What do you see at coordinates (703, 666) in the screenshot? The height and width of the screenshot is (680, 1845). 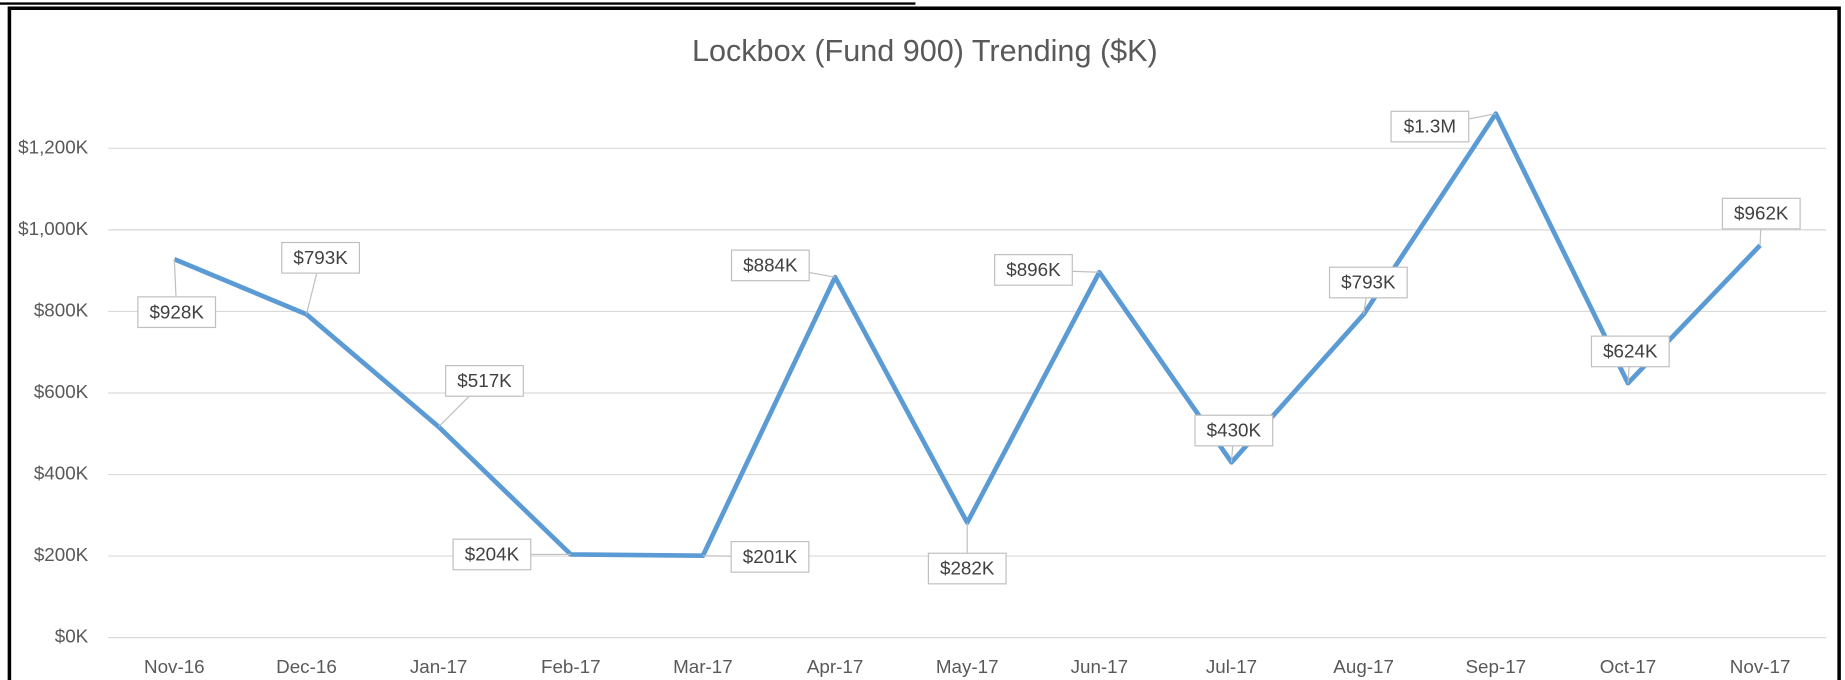 I see `x-tick-label: Mar-17` at bounding box center [703, 666].